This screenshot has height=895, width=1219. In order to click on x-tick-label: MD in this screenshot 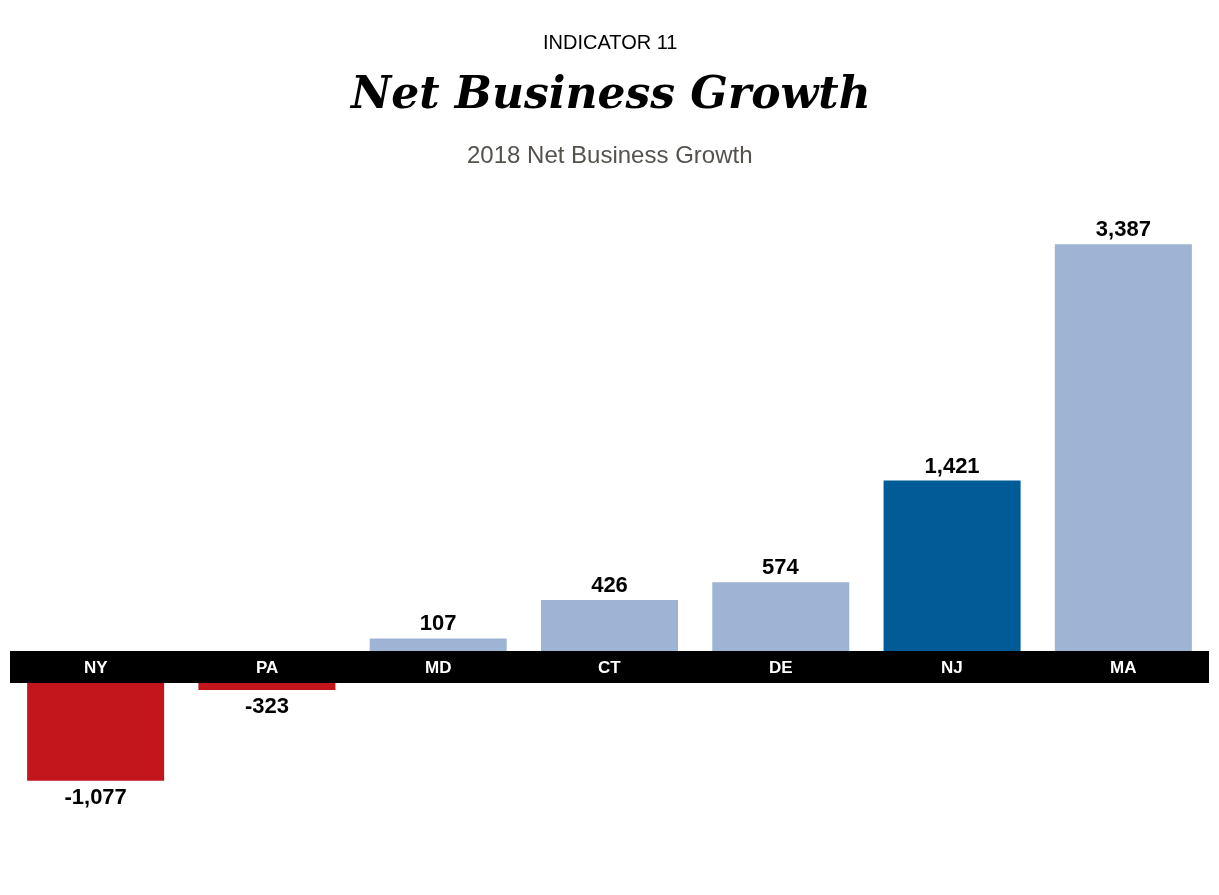, I will do `click(438, 667)`.